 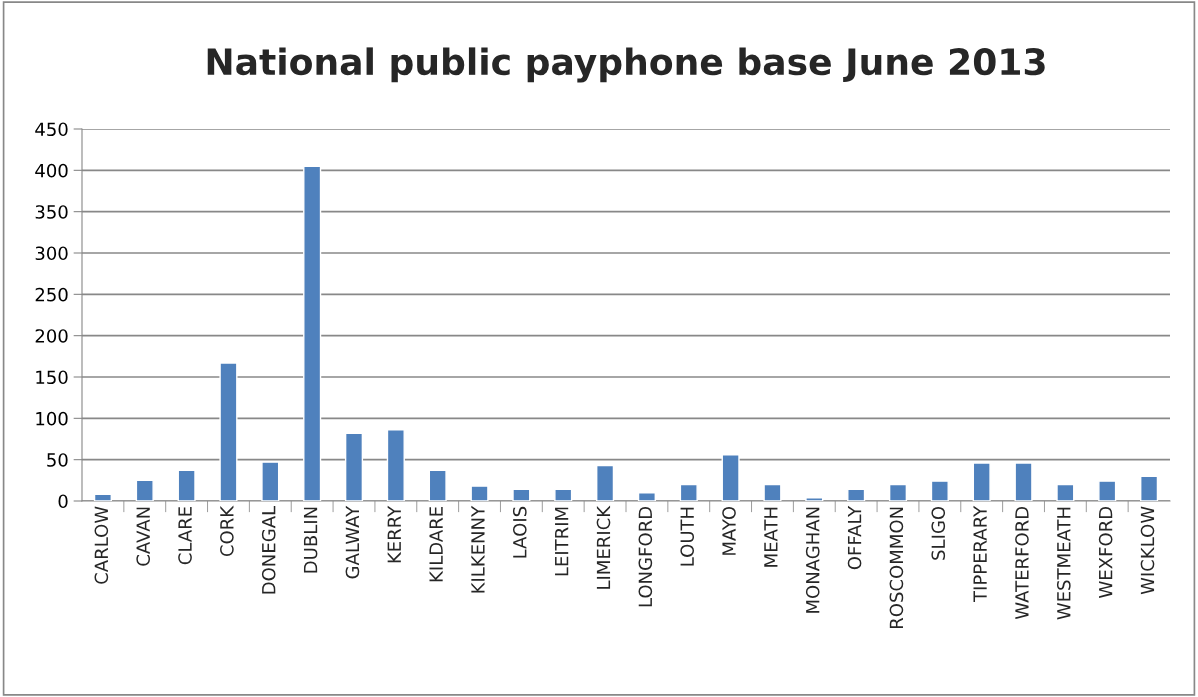 I want to click on chart-title: National public payphone base June 2013, so click(x=626, y=65).